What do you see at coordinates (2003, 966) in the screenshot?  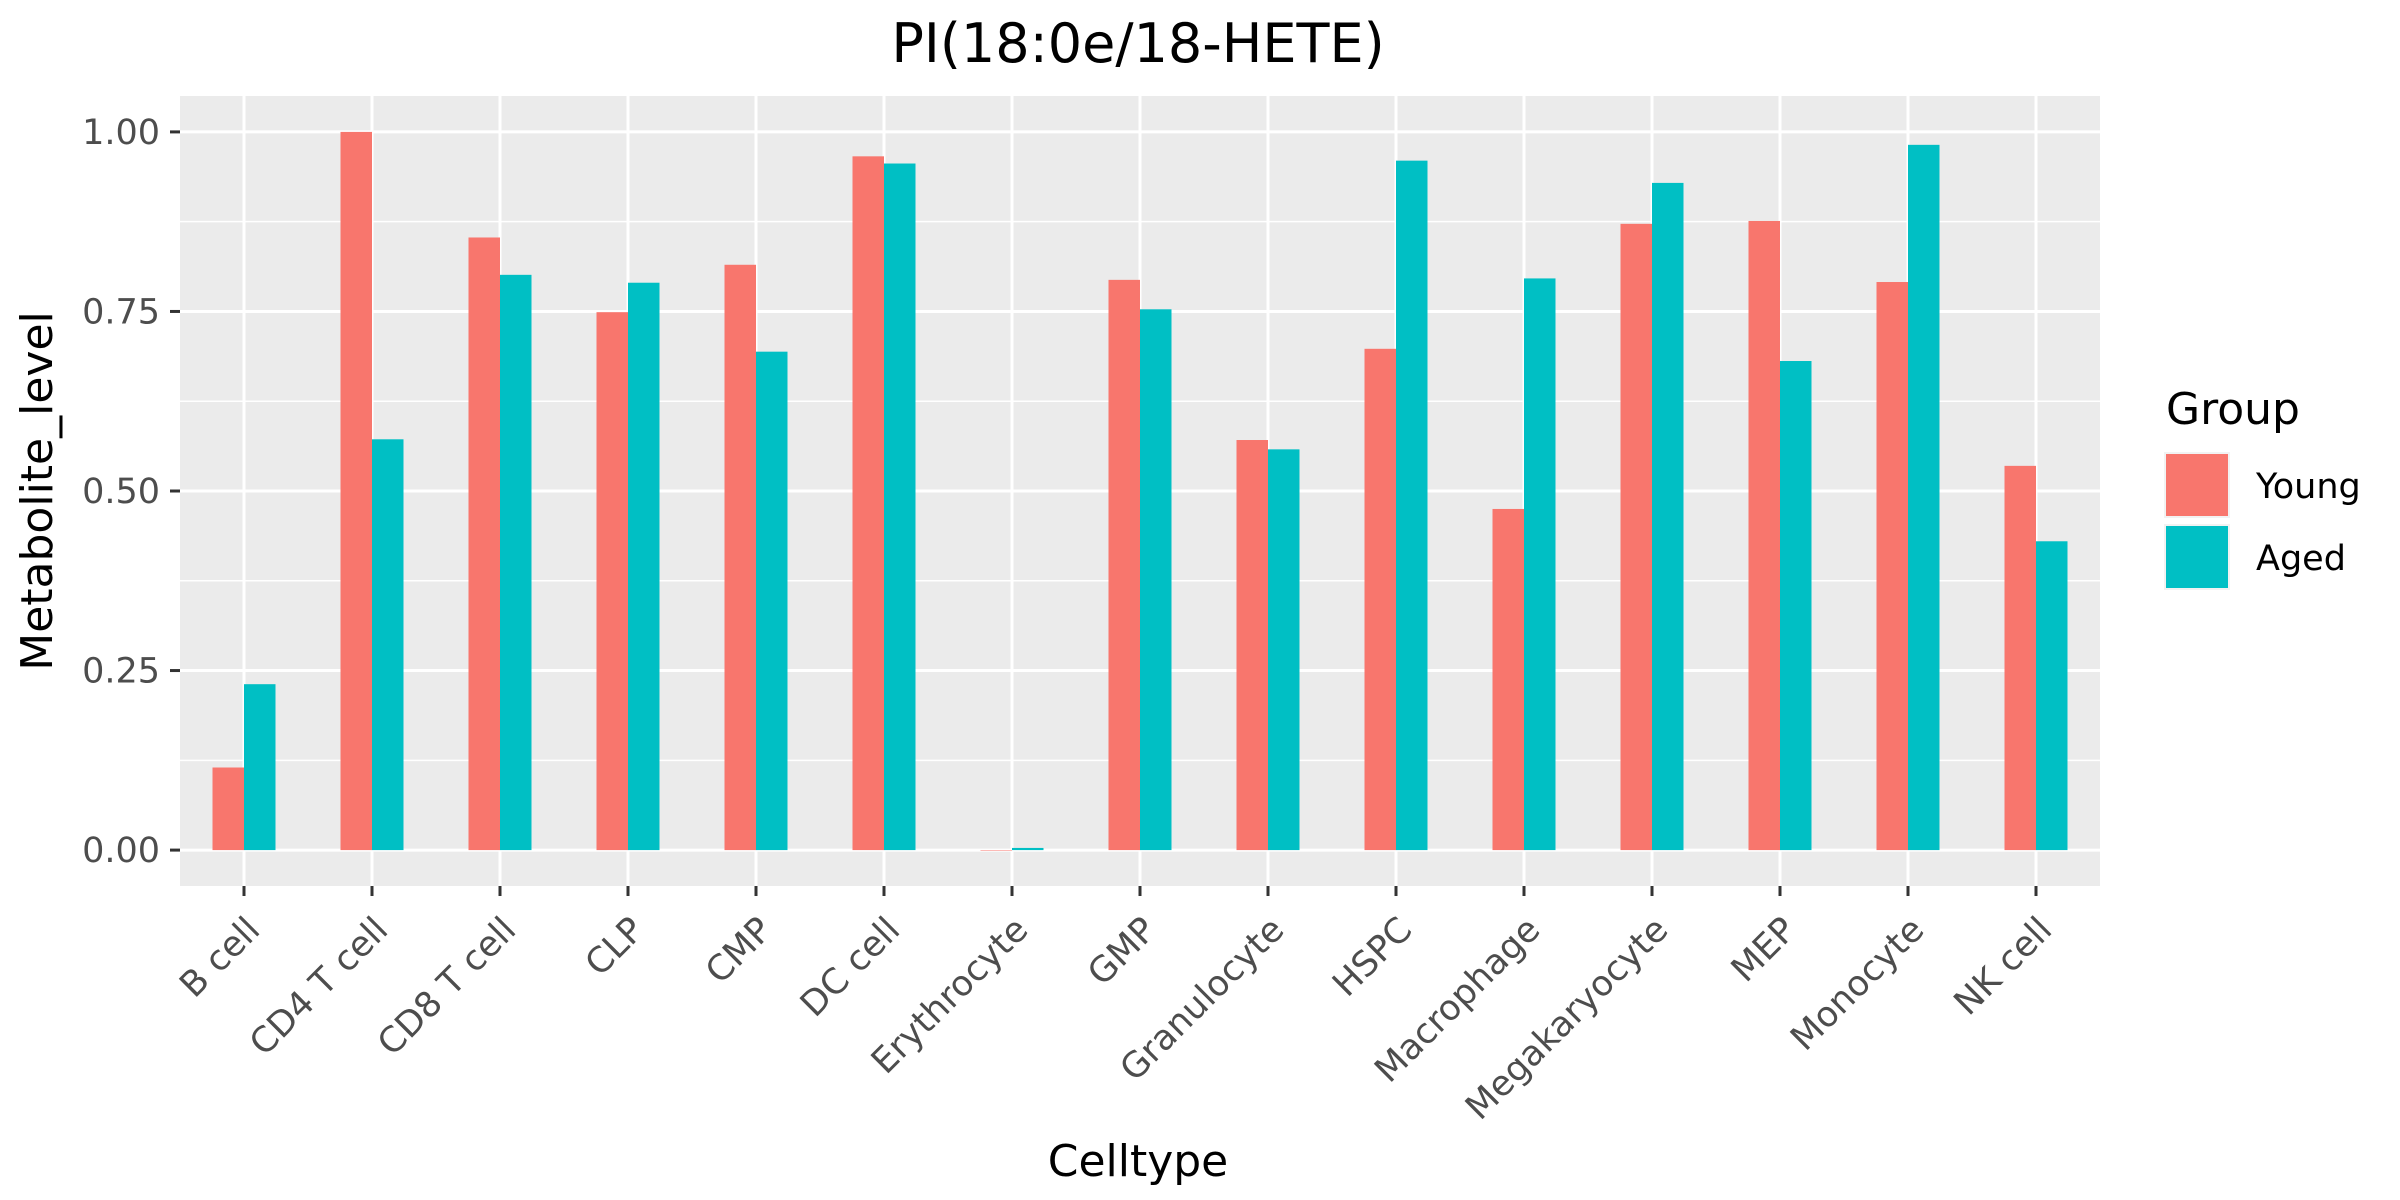 I see `x-tick-label: NK cell` at bounding box center [2003, 966].